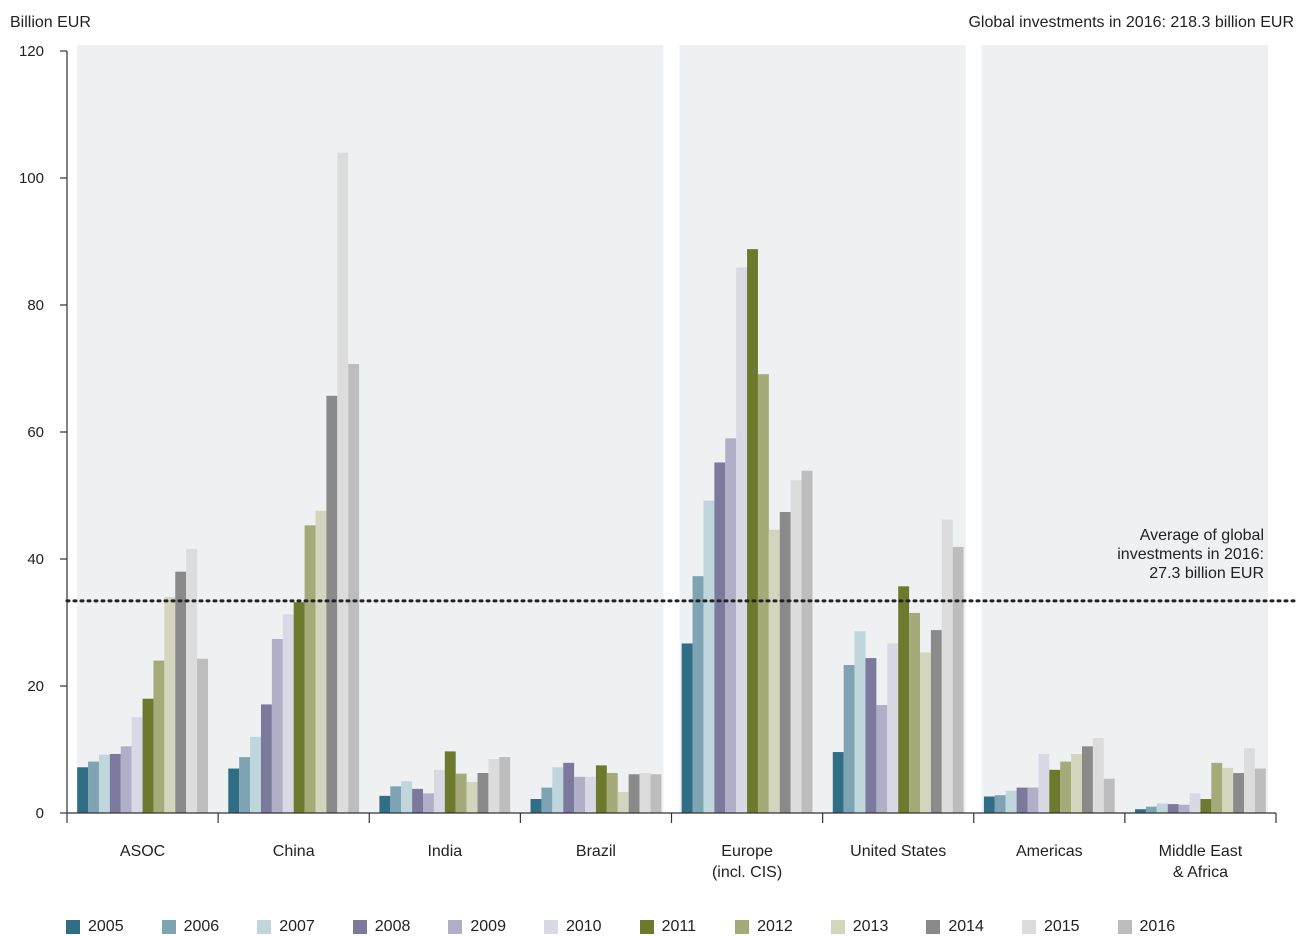 The height and width of the screenshot is (936, 1297). What do you see at coordinates (35, 686) in the screenshot?
I see `y-tick-label-20: 20` at bounding box center [35, 686].